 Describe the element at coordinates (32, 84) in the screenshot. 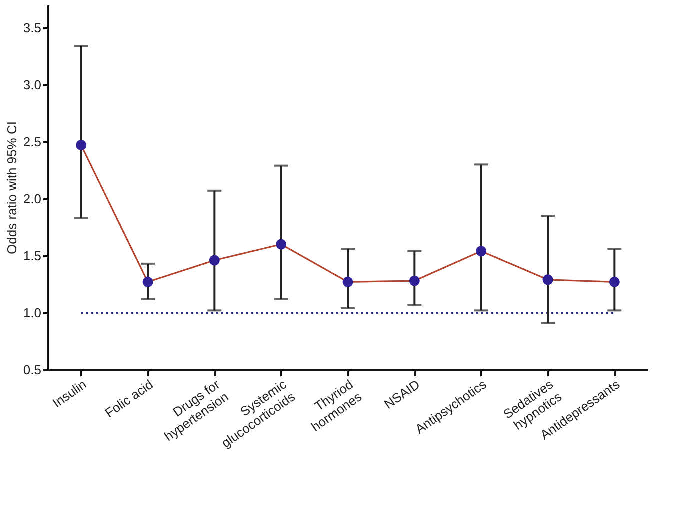

I see `y-tick-label: 3.0` at that location.